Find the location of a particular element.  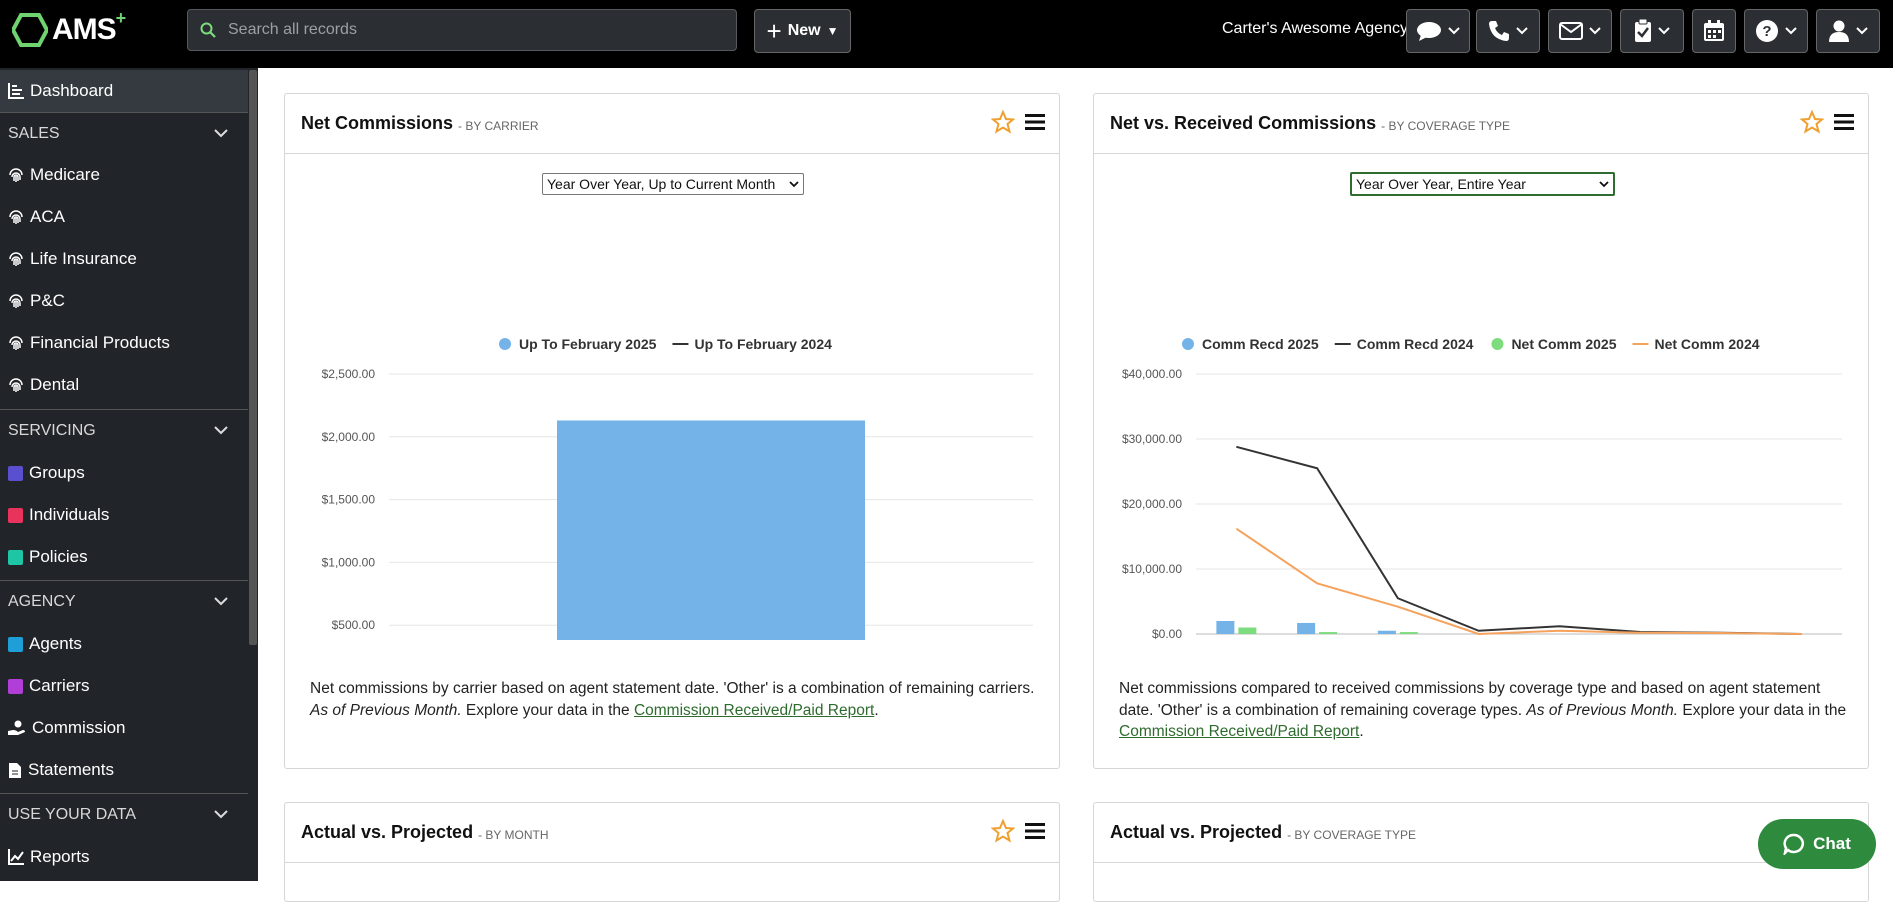

top-bar: AMS + + New ▼ Carter's Awesome Agency ? is located at coordinates (946, 34).